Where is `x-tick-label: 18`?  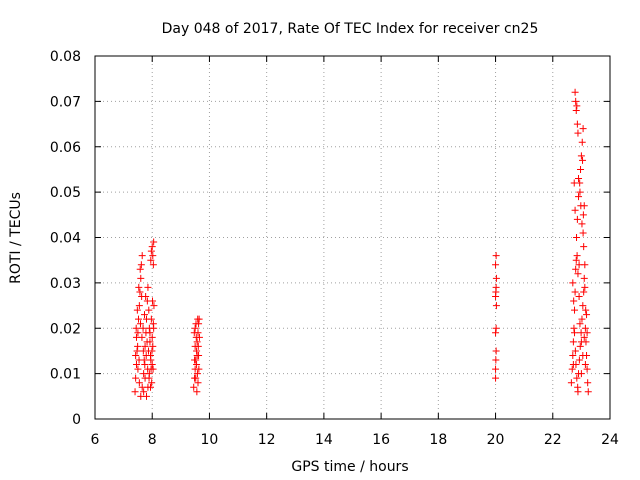
x-tick-label: 18 is located at coordinates (438, 440).